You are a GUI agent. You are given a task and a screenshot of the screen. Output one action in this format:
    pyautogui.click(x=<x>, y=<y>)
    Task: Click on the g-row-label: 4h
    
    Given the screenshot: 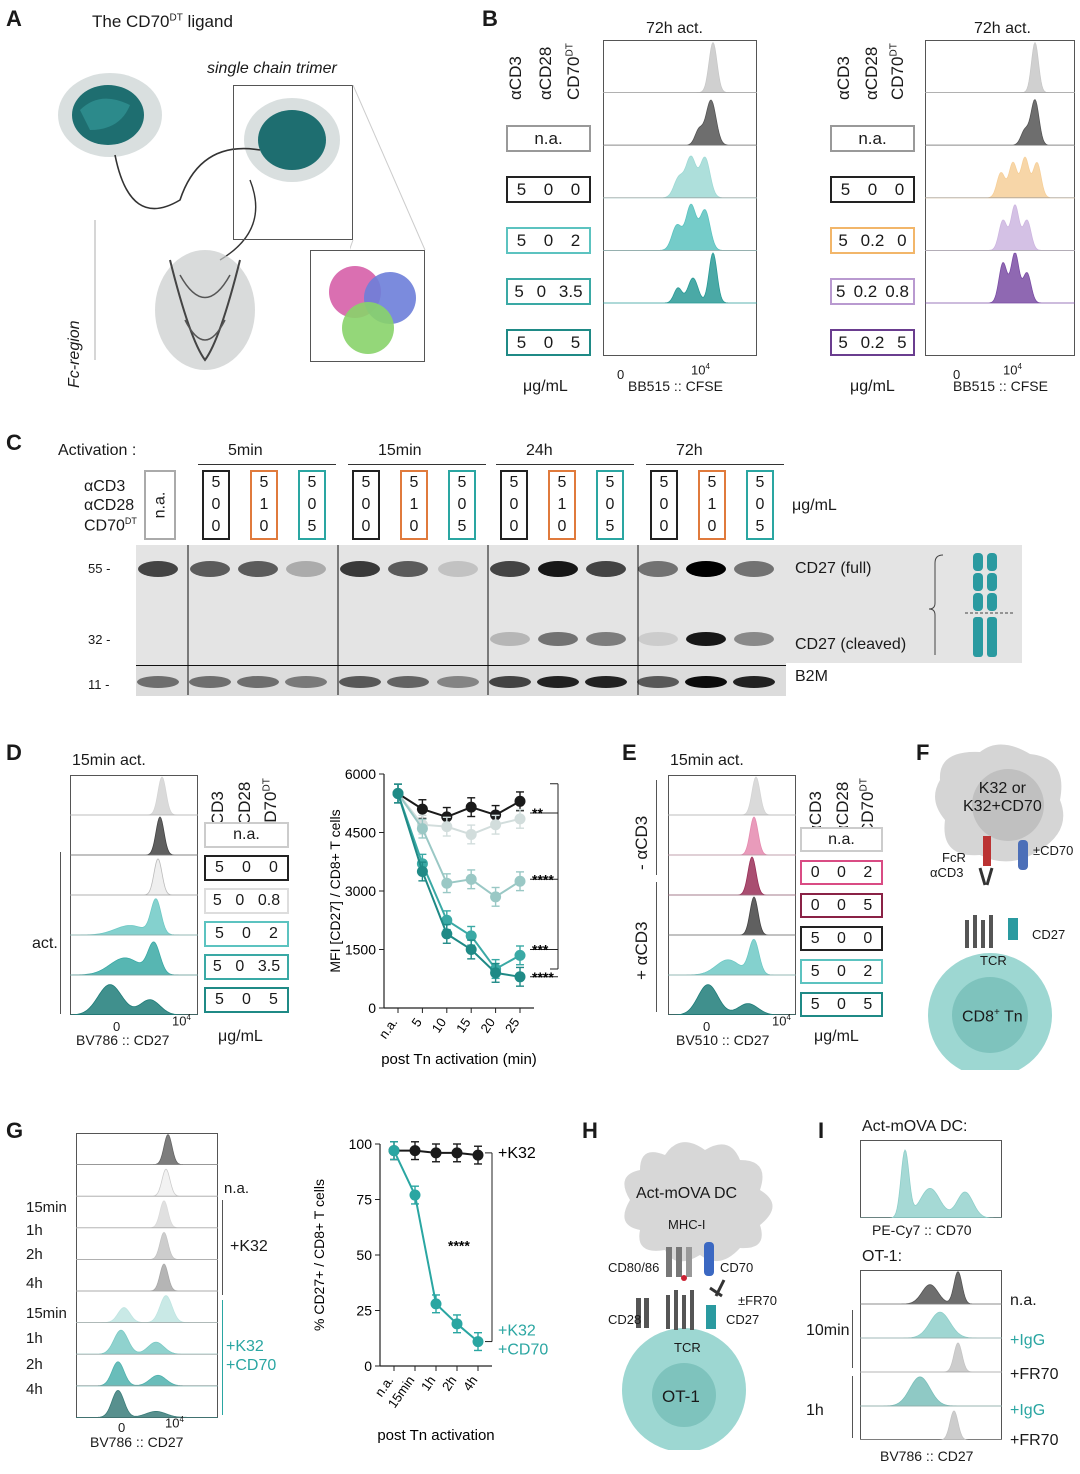 What is the action you would take?
    pyautogui.click(x=34, y=1389)
    